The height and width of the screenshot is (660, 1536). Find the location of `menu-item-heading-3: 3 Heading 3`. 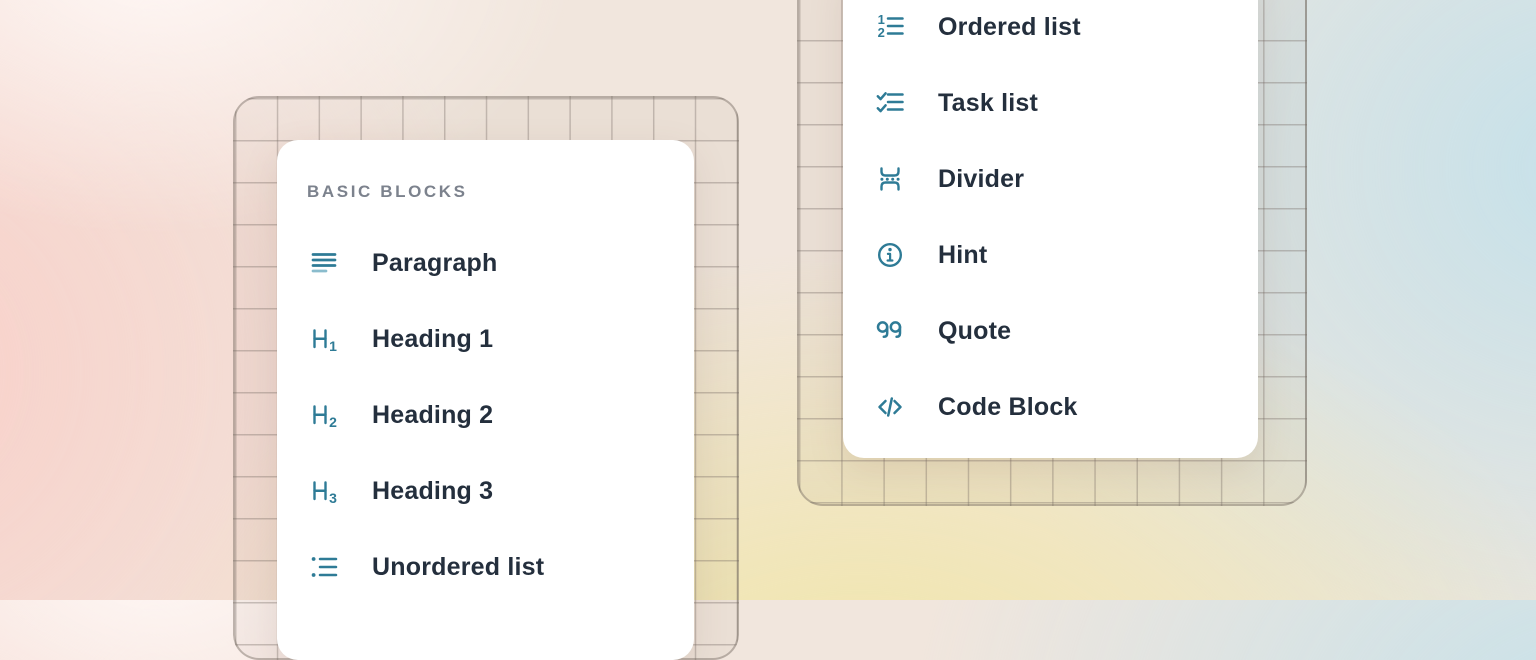

menu-item-heading-3: 3 Heading 3 is located at coordinates (485, 491).